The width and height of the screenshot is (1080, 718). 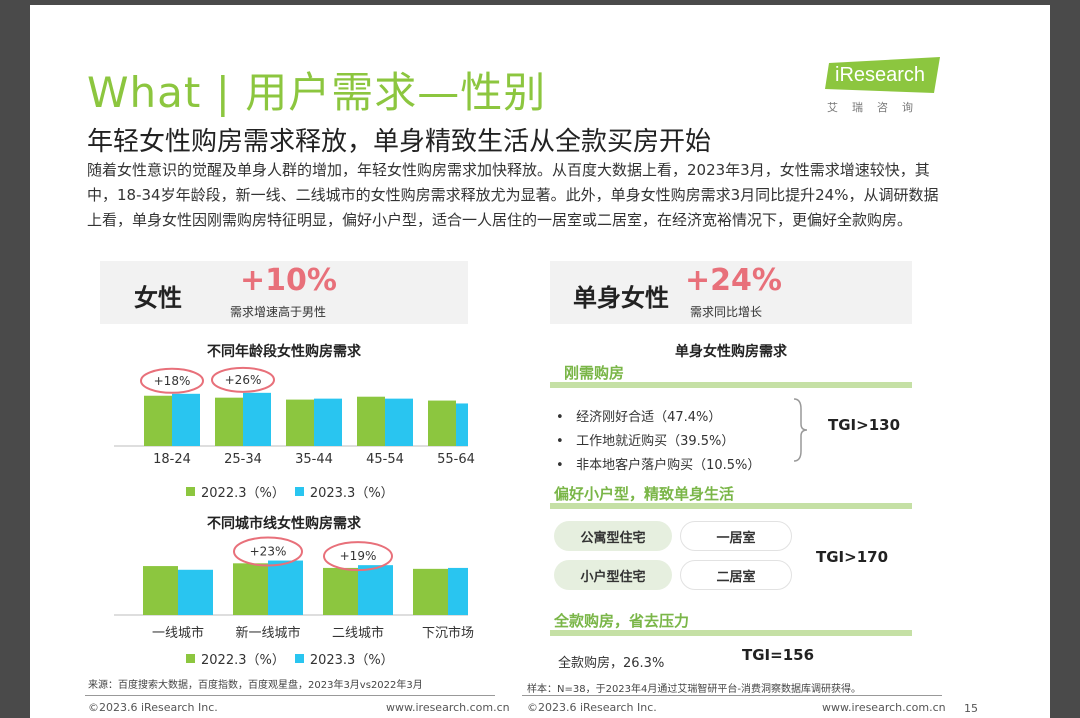 What do you see at coordinates (447, 633) in the screenshot?
I see `x-tick-label: 下沉市场` at bounding box center [447, 633].